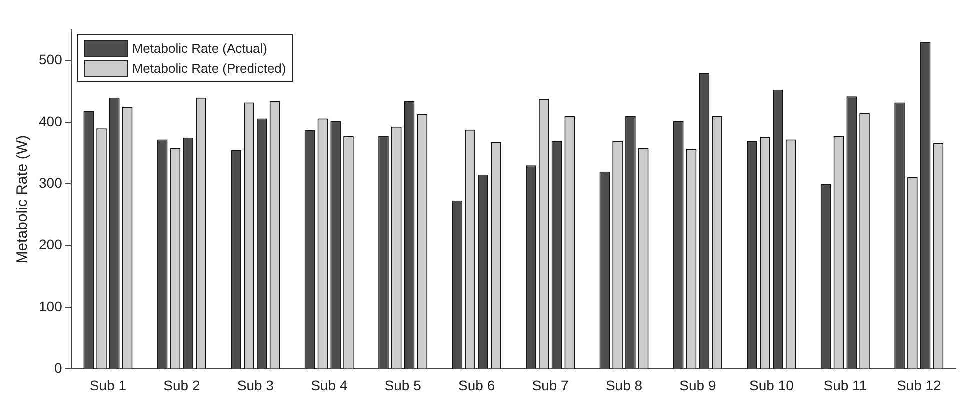 This screenshot has width=976, height=403. Describe the element at coordinates (772, 385) in the screenshot. I see `x-tick-label: Sub 10` at that location.